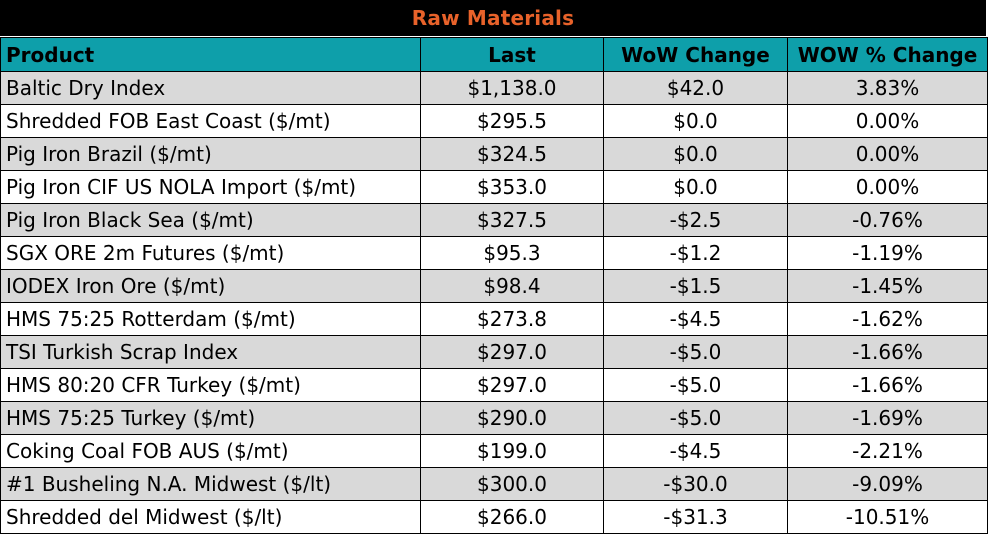  I want to click on column-header-wow-pct-change: WOW % Change, so click(887, 54).